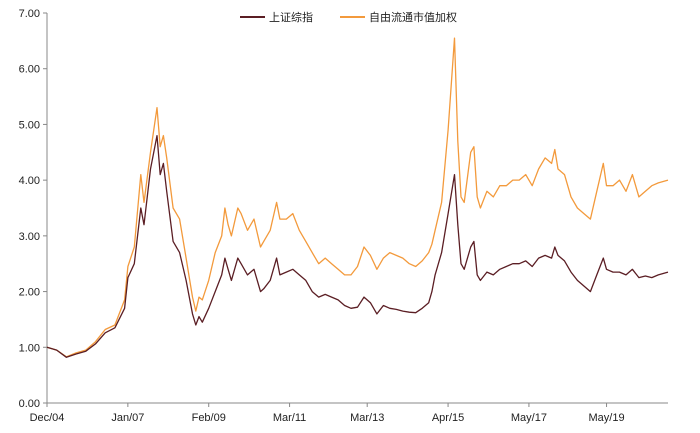 This screenshot has width=700, height=433. Describe the element at coordinates (209, 418) in the screenshot. I see `x-tick-label: Feb/09` at that location.